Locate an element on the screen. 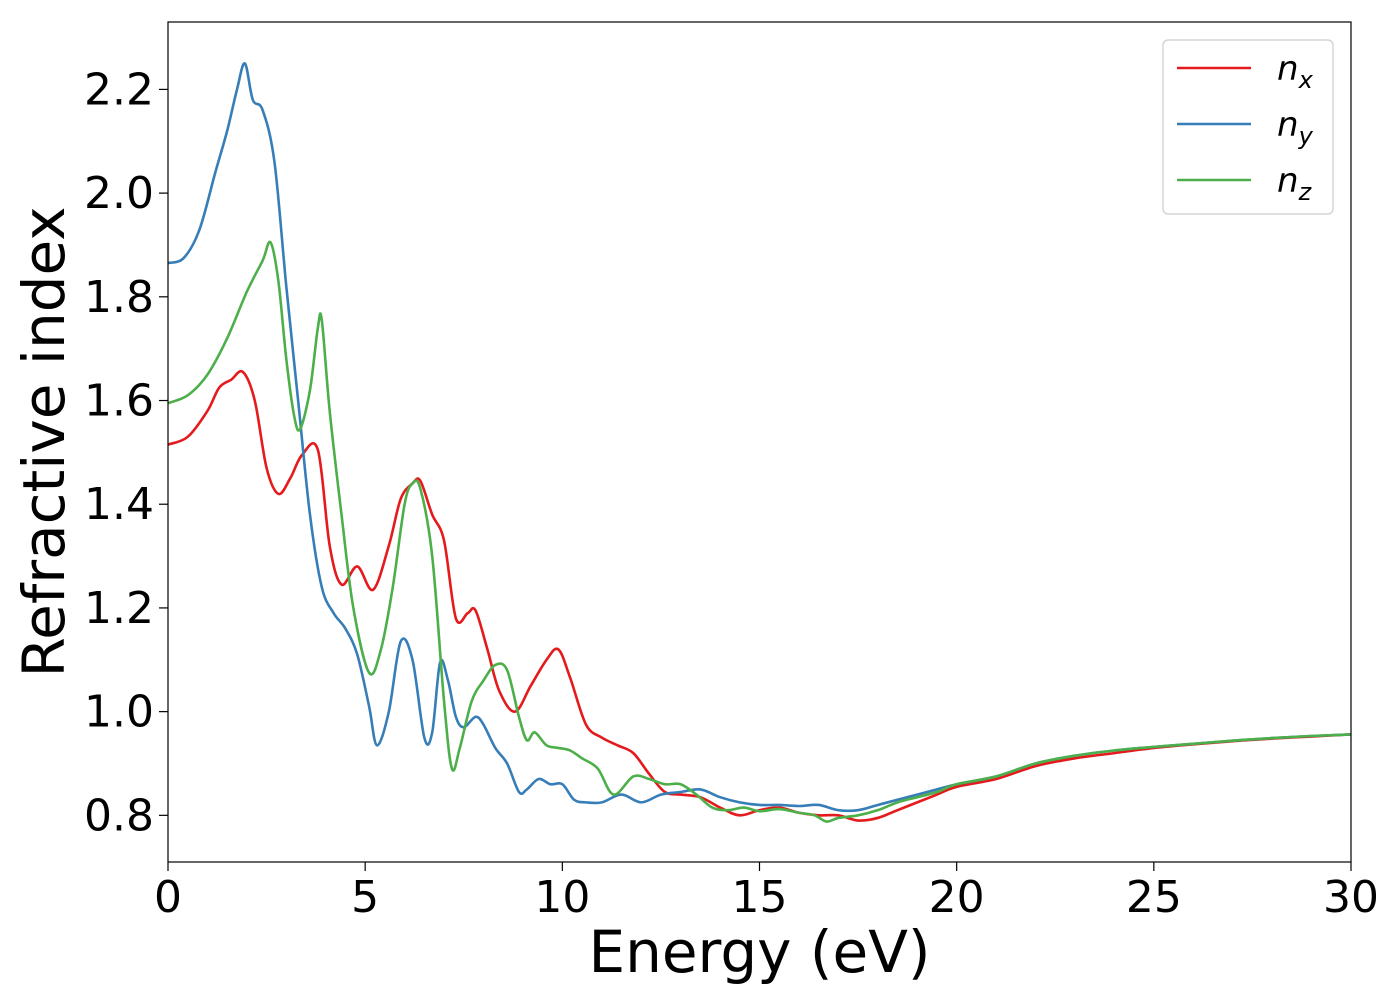 This screenshot has width=1400, height=1000. y-tick-label: 2.0 is located at coordinates (119, 193).